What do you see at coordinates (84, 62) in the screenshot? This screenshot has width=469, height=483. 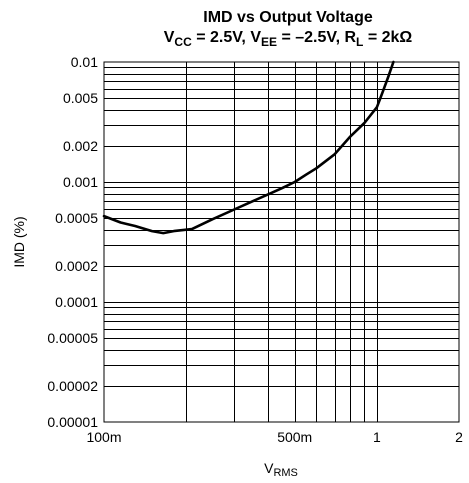 I see `y-tick-label: 0.01` at bounding box center [84, 62].